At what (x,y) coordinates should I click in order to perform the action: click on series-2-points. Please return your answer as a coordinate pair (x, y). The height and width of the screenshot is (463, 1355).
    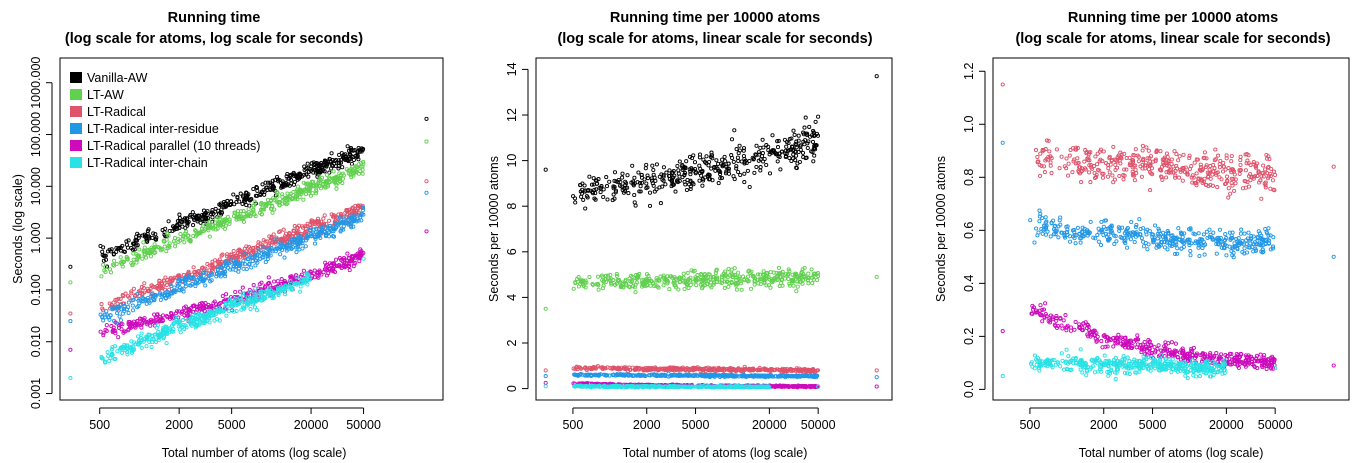
    Looking at the image, I should click on (711, 369).